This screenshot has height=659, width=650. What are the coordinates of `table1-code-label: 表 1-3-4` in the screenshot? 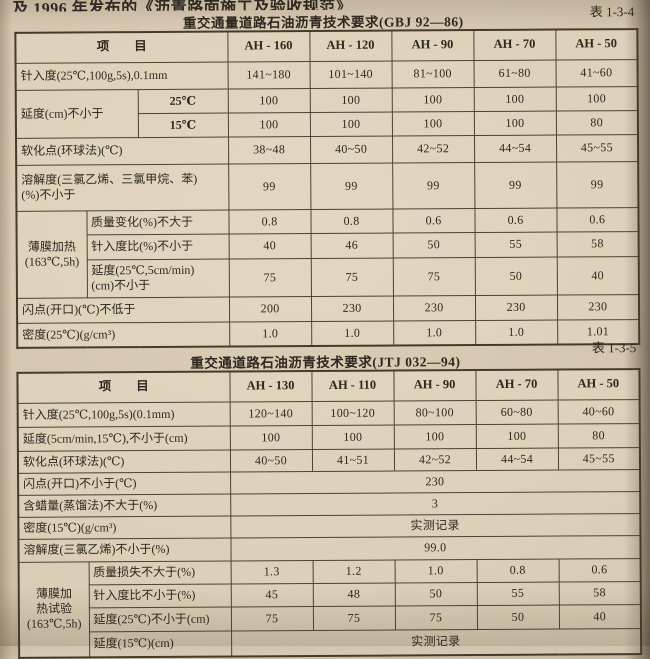 It's located at (612, 12).